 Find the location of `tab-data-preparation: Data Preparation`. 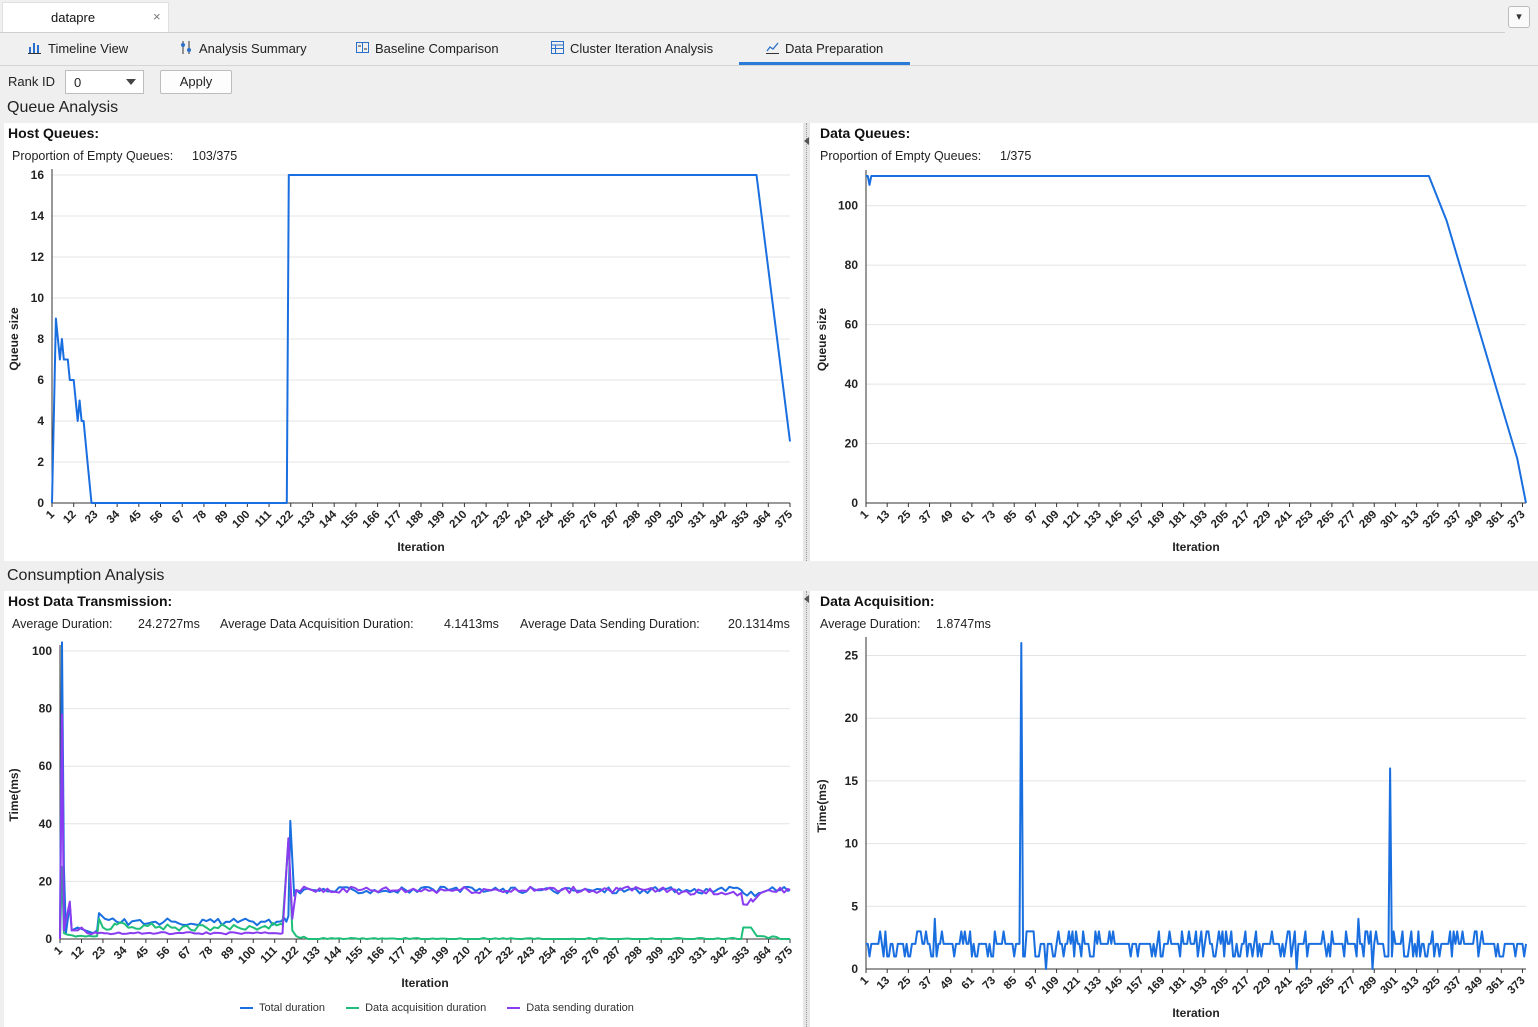

tab-data-preparation: Data Preparation is located at coordinates (824, 49).